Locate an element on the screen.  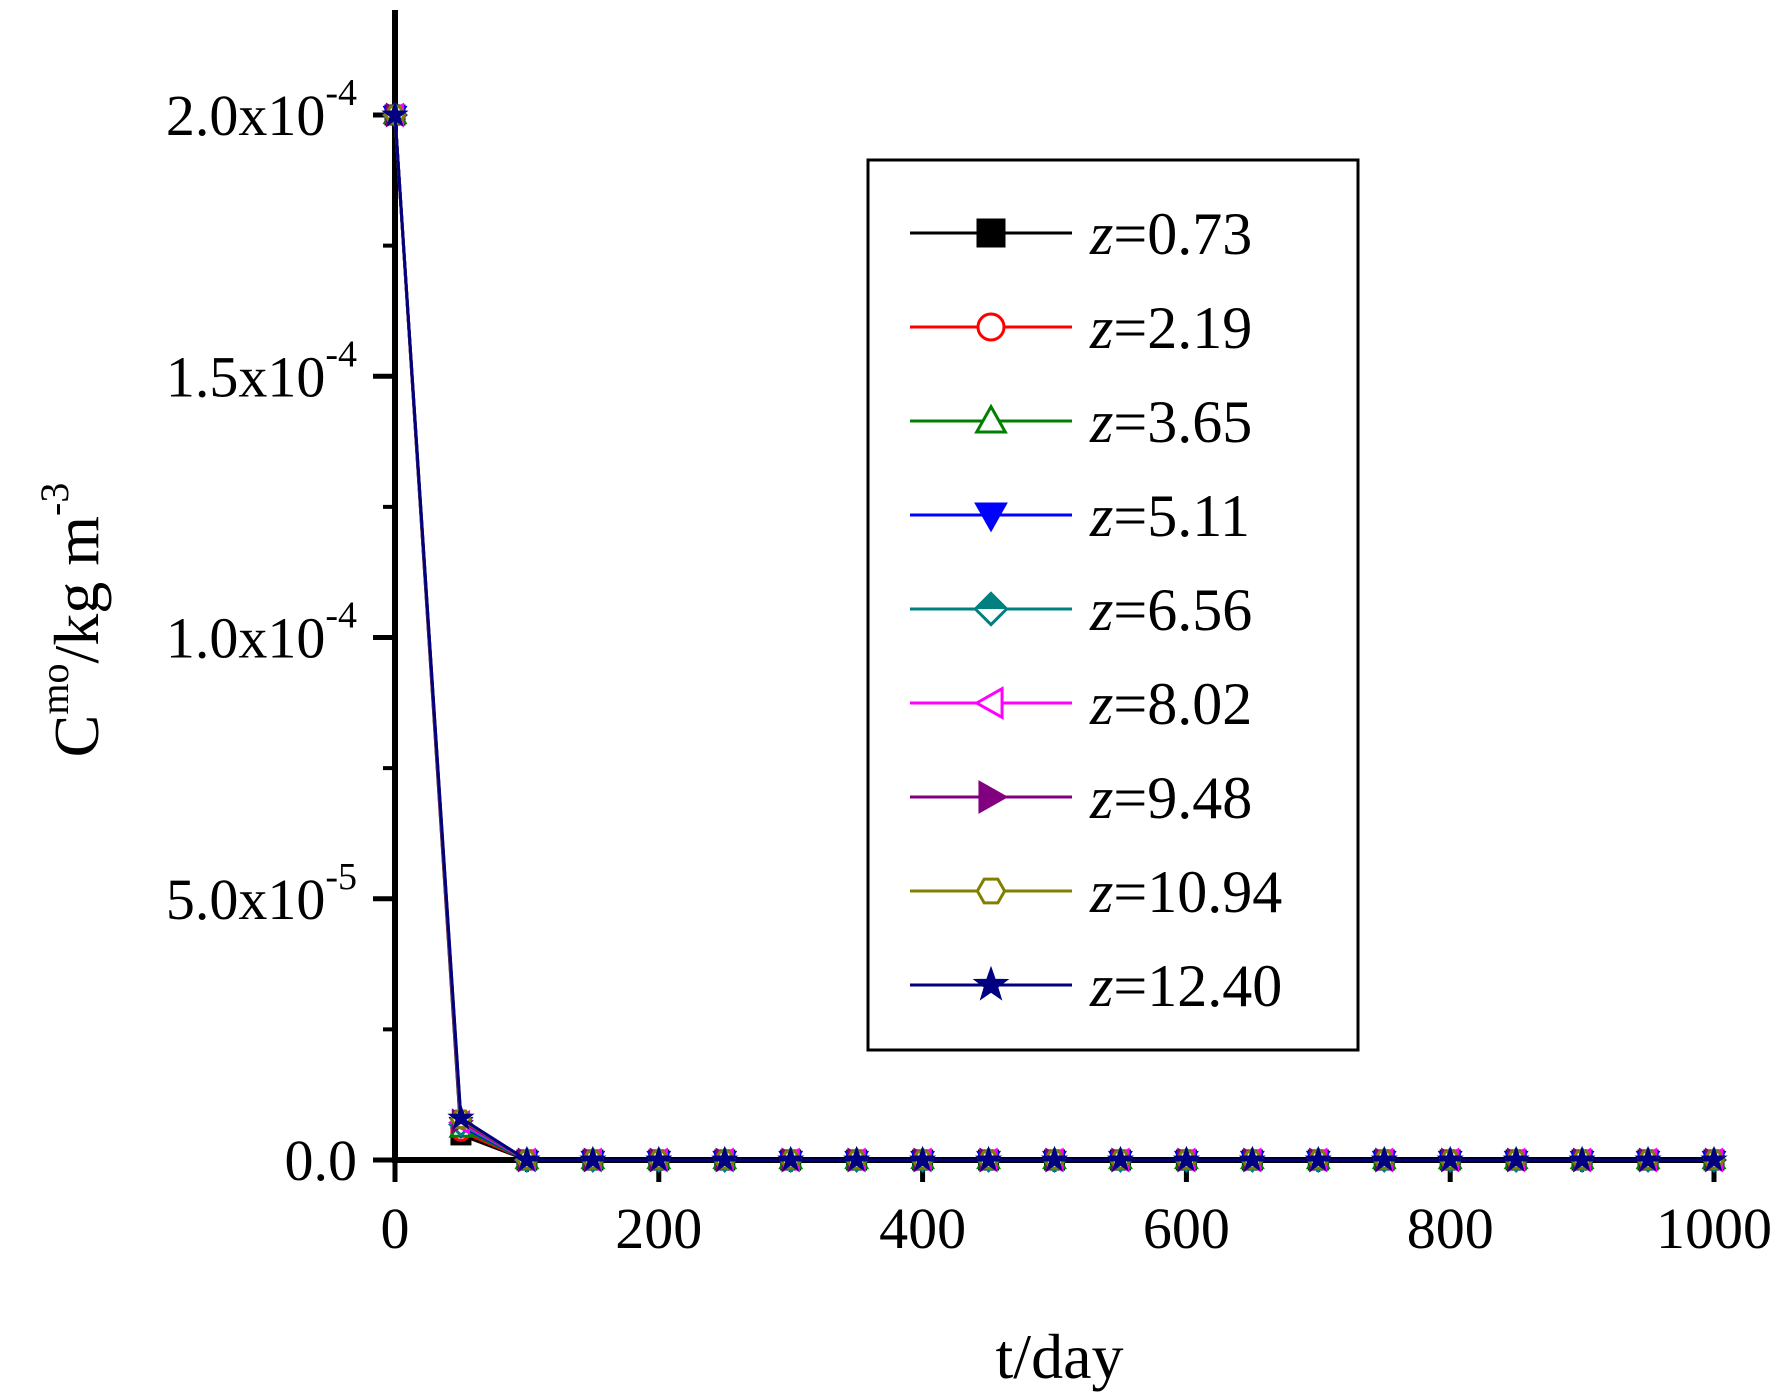
legend-item: z=6.56 is located at coordinates (1081, 610).